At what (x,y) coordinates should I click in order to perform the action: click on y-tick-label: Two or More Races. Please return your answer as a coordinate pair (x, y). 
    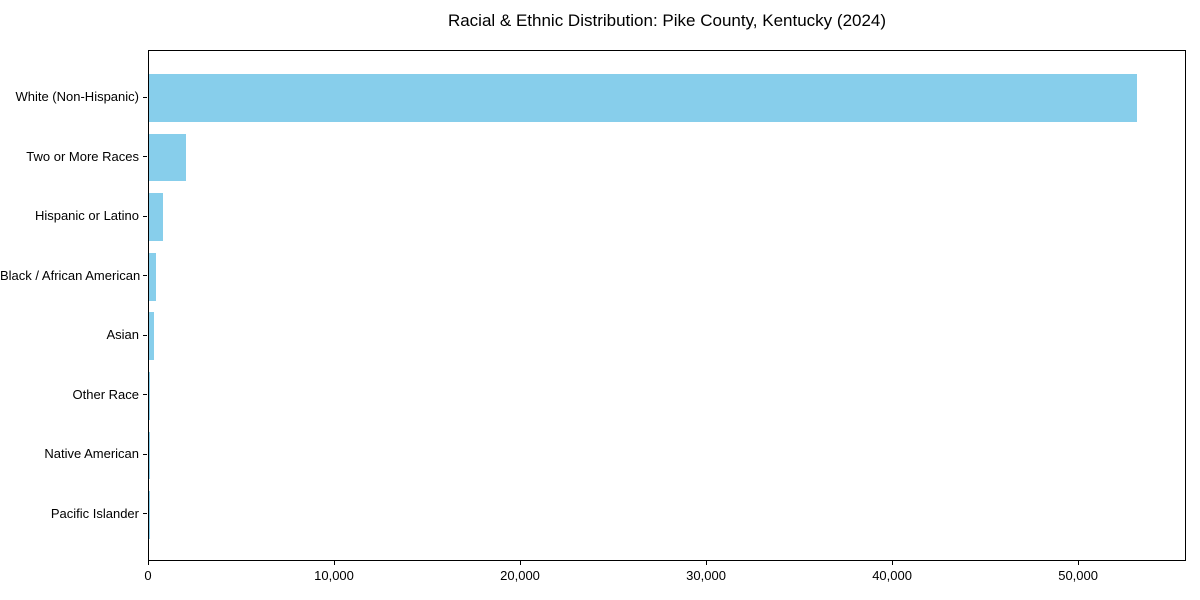
    Looking at the image, I should click on (82, 156).